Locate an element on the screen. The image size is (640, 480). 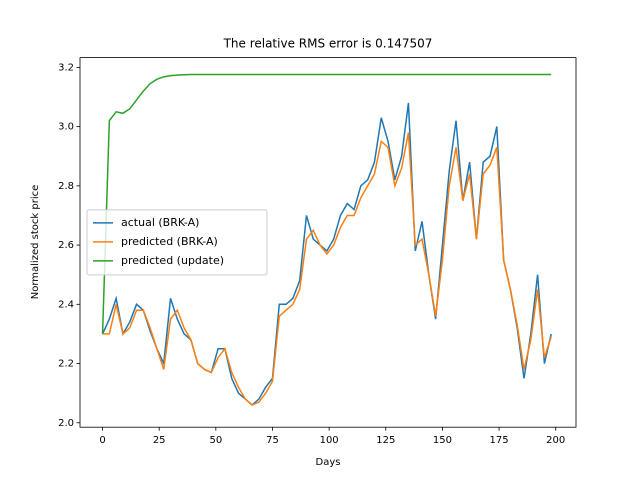
x-tick-label: 0 is located at coordinates (102, 440).